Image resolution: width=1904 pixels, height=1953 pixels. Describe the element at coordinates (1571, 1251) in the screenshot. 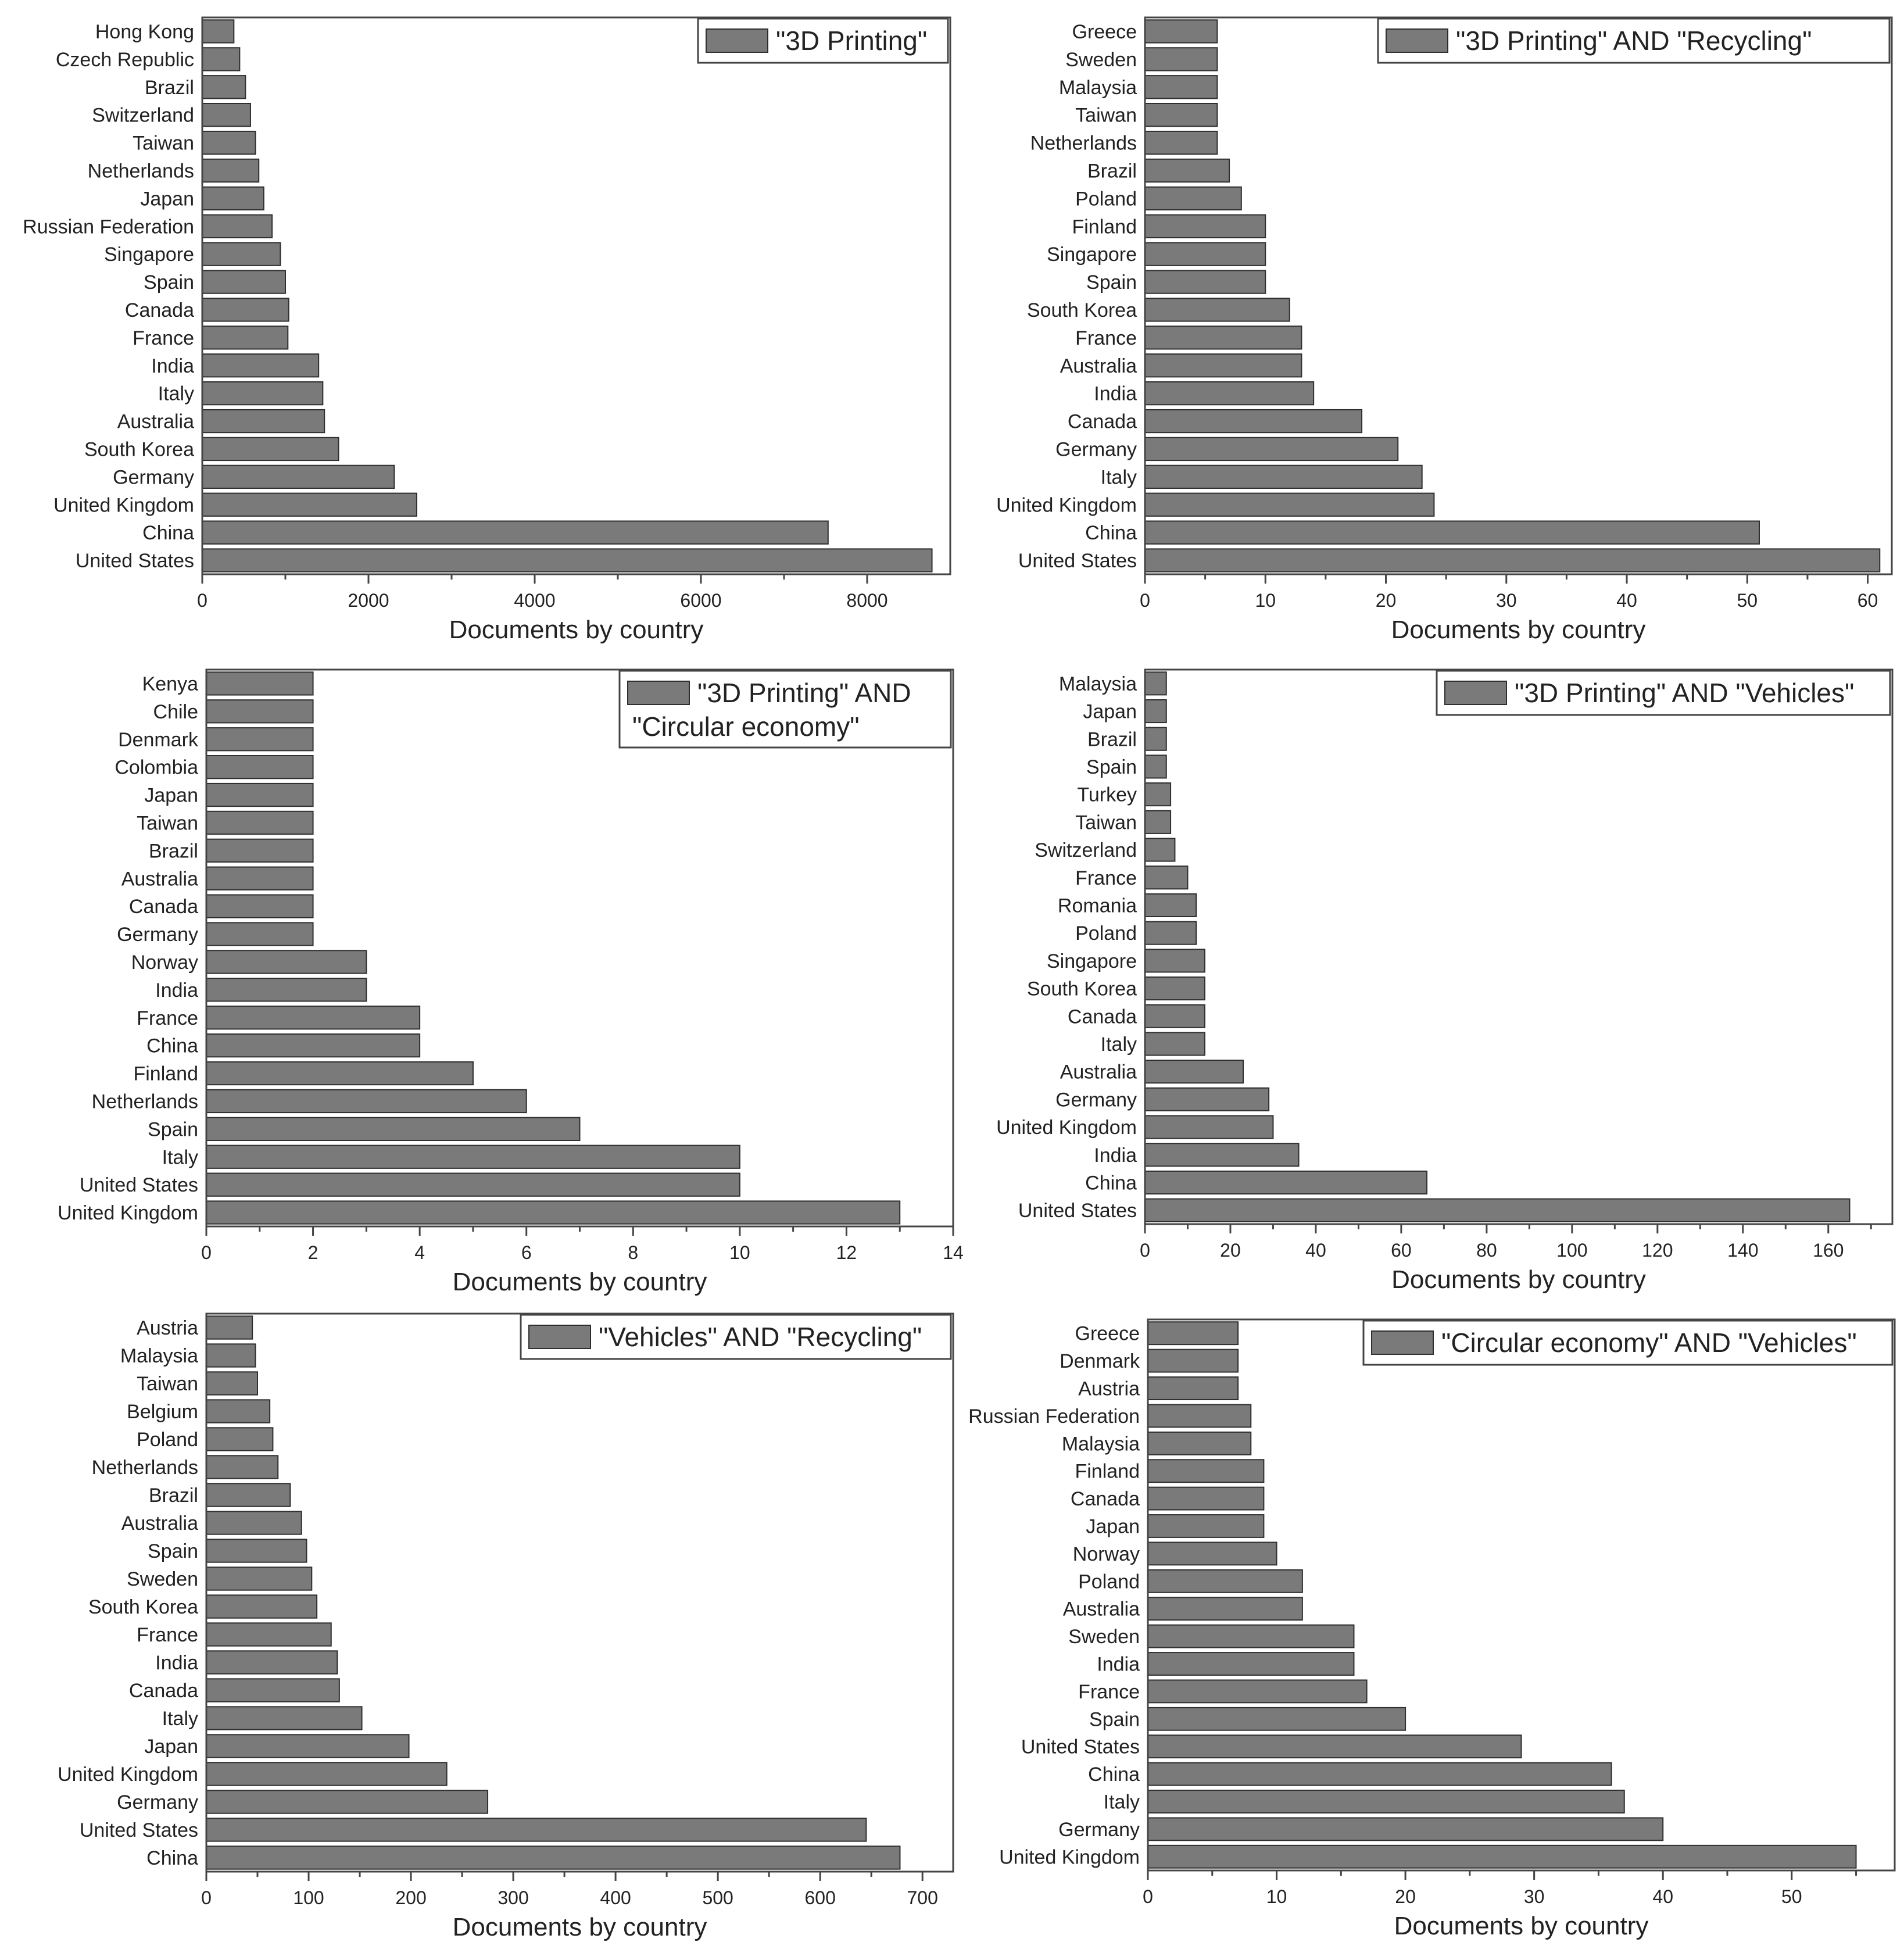

I see `x-tick-label: 100` at that location.